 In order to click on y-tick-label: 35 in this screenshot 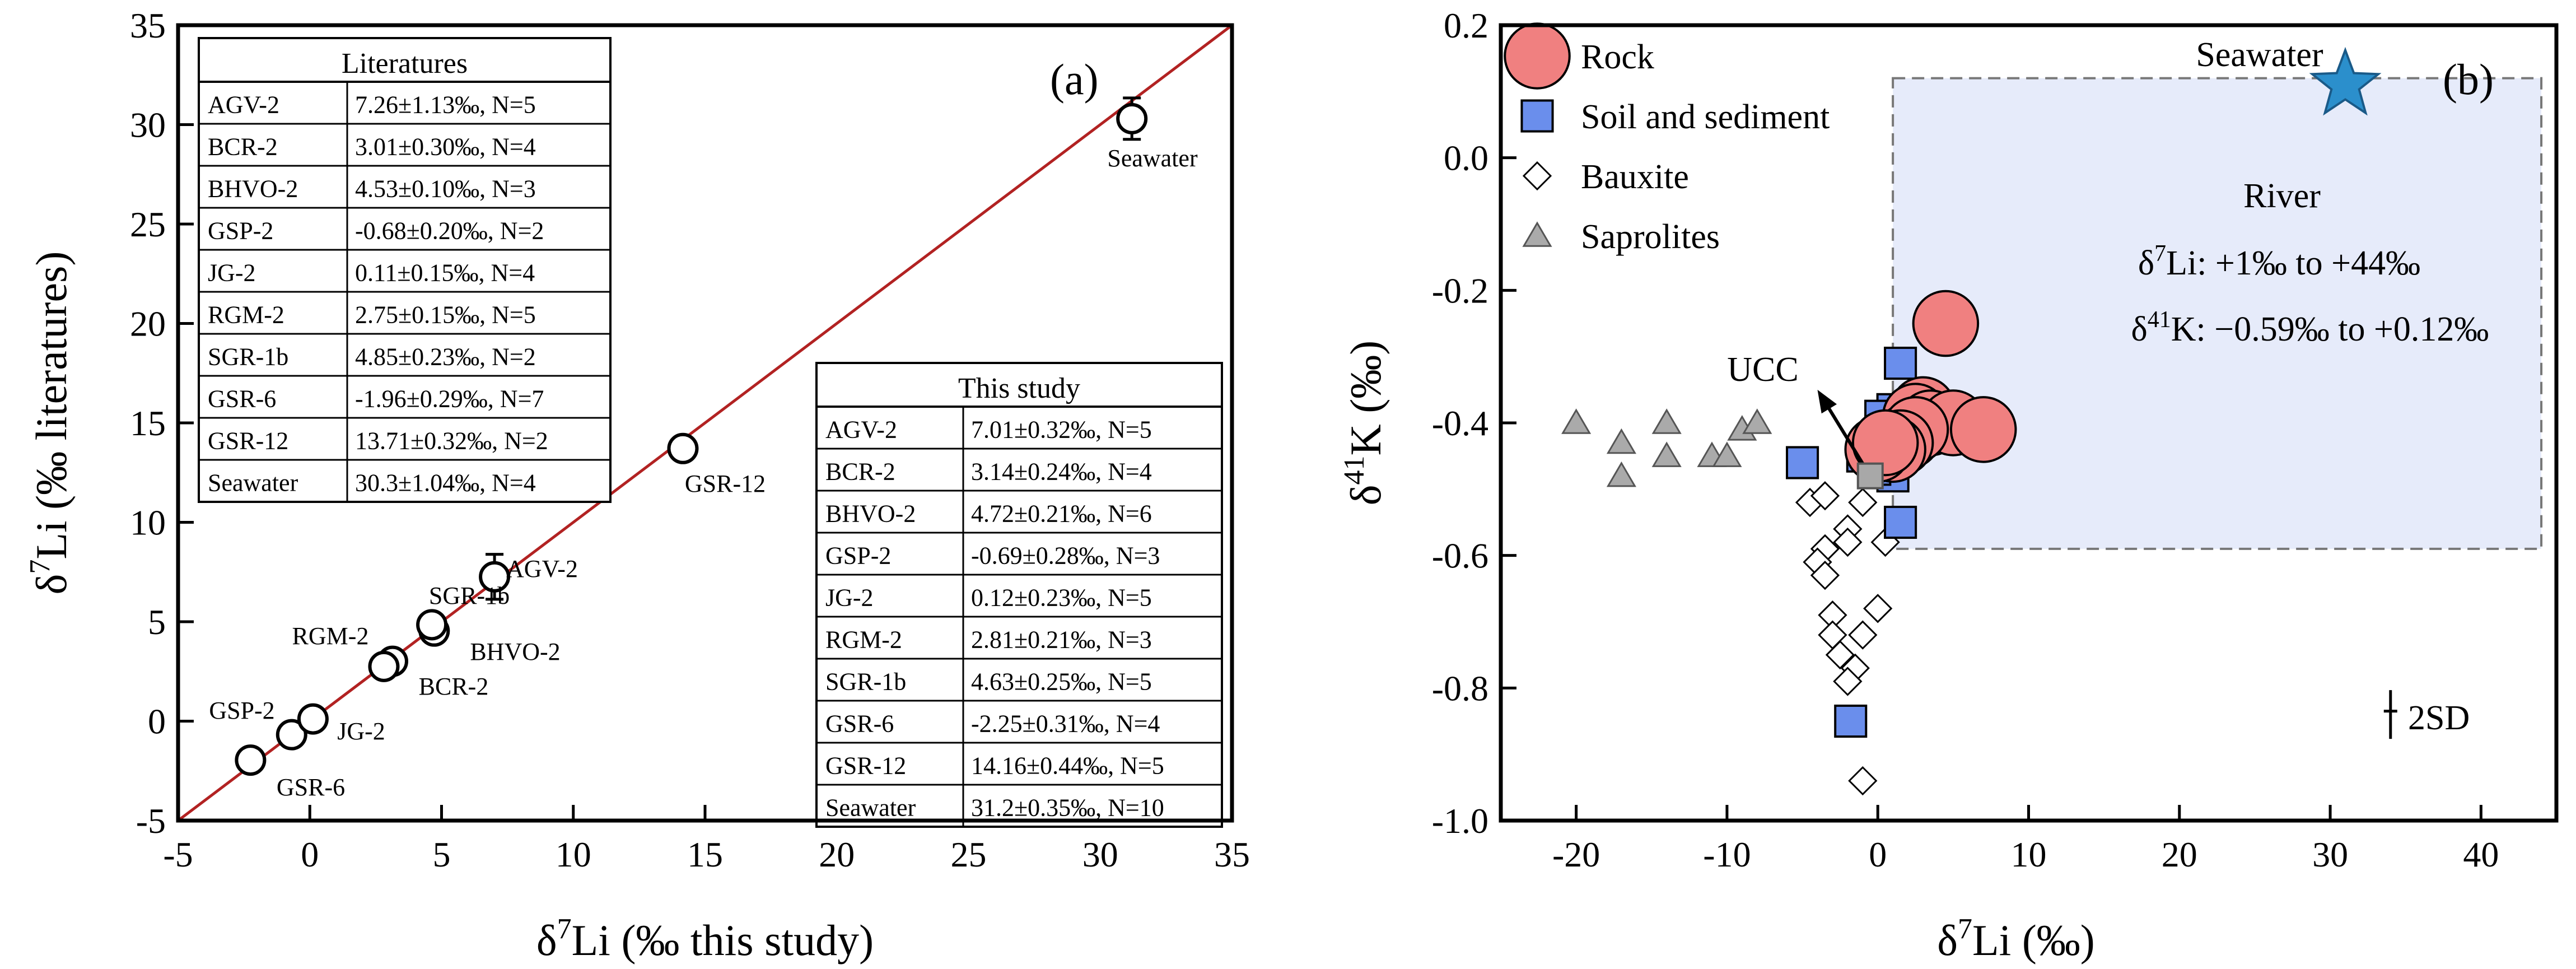, I will do `click(148, 25)`.